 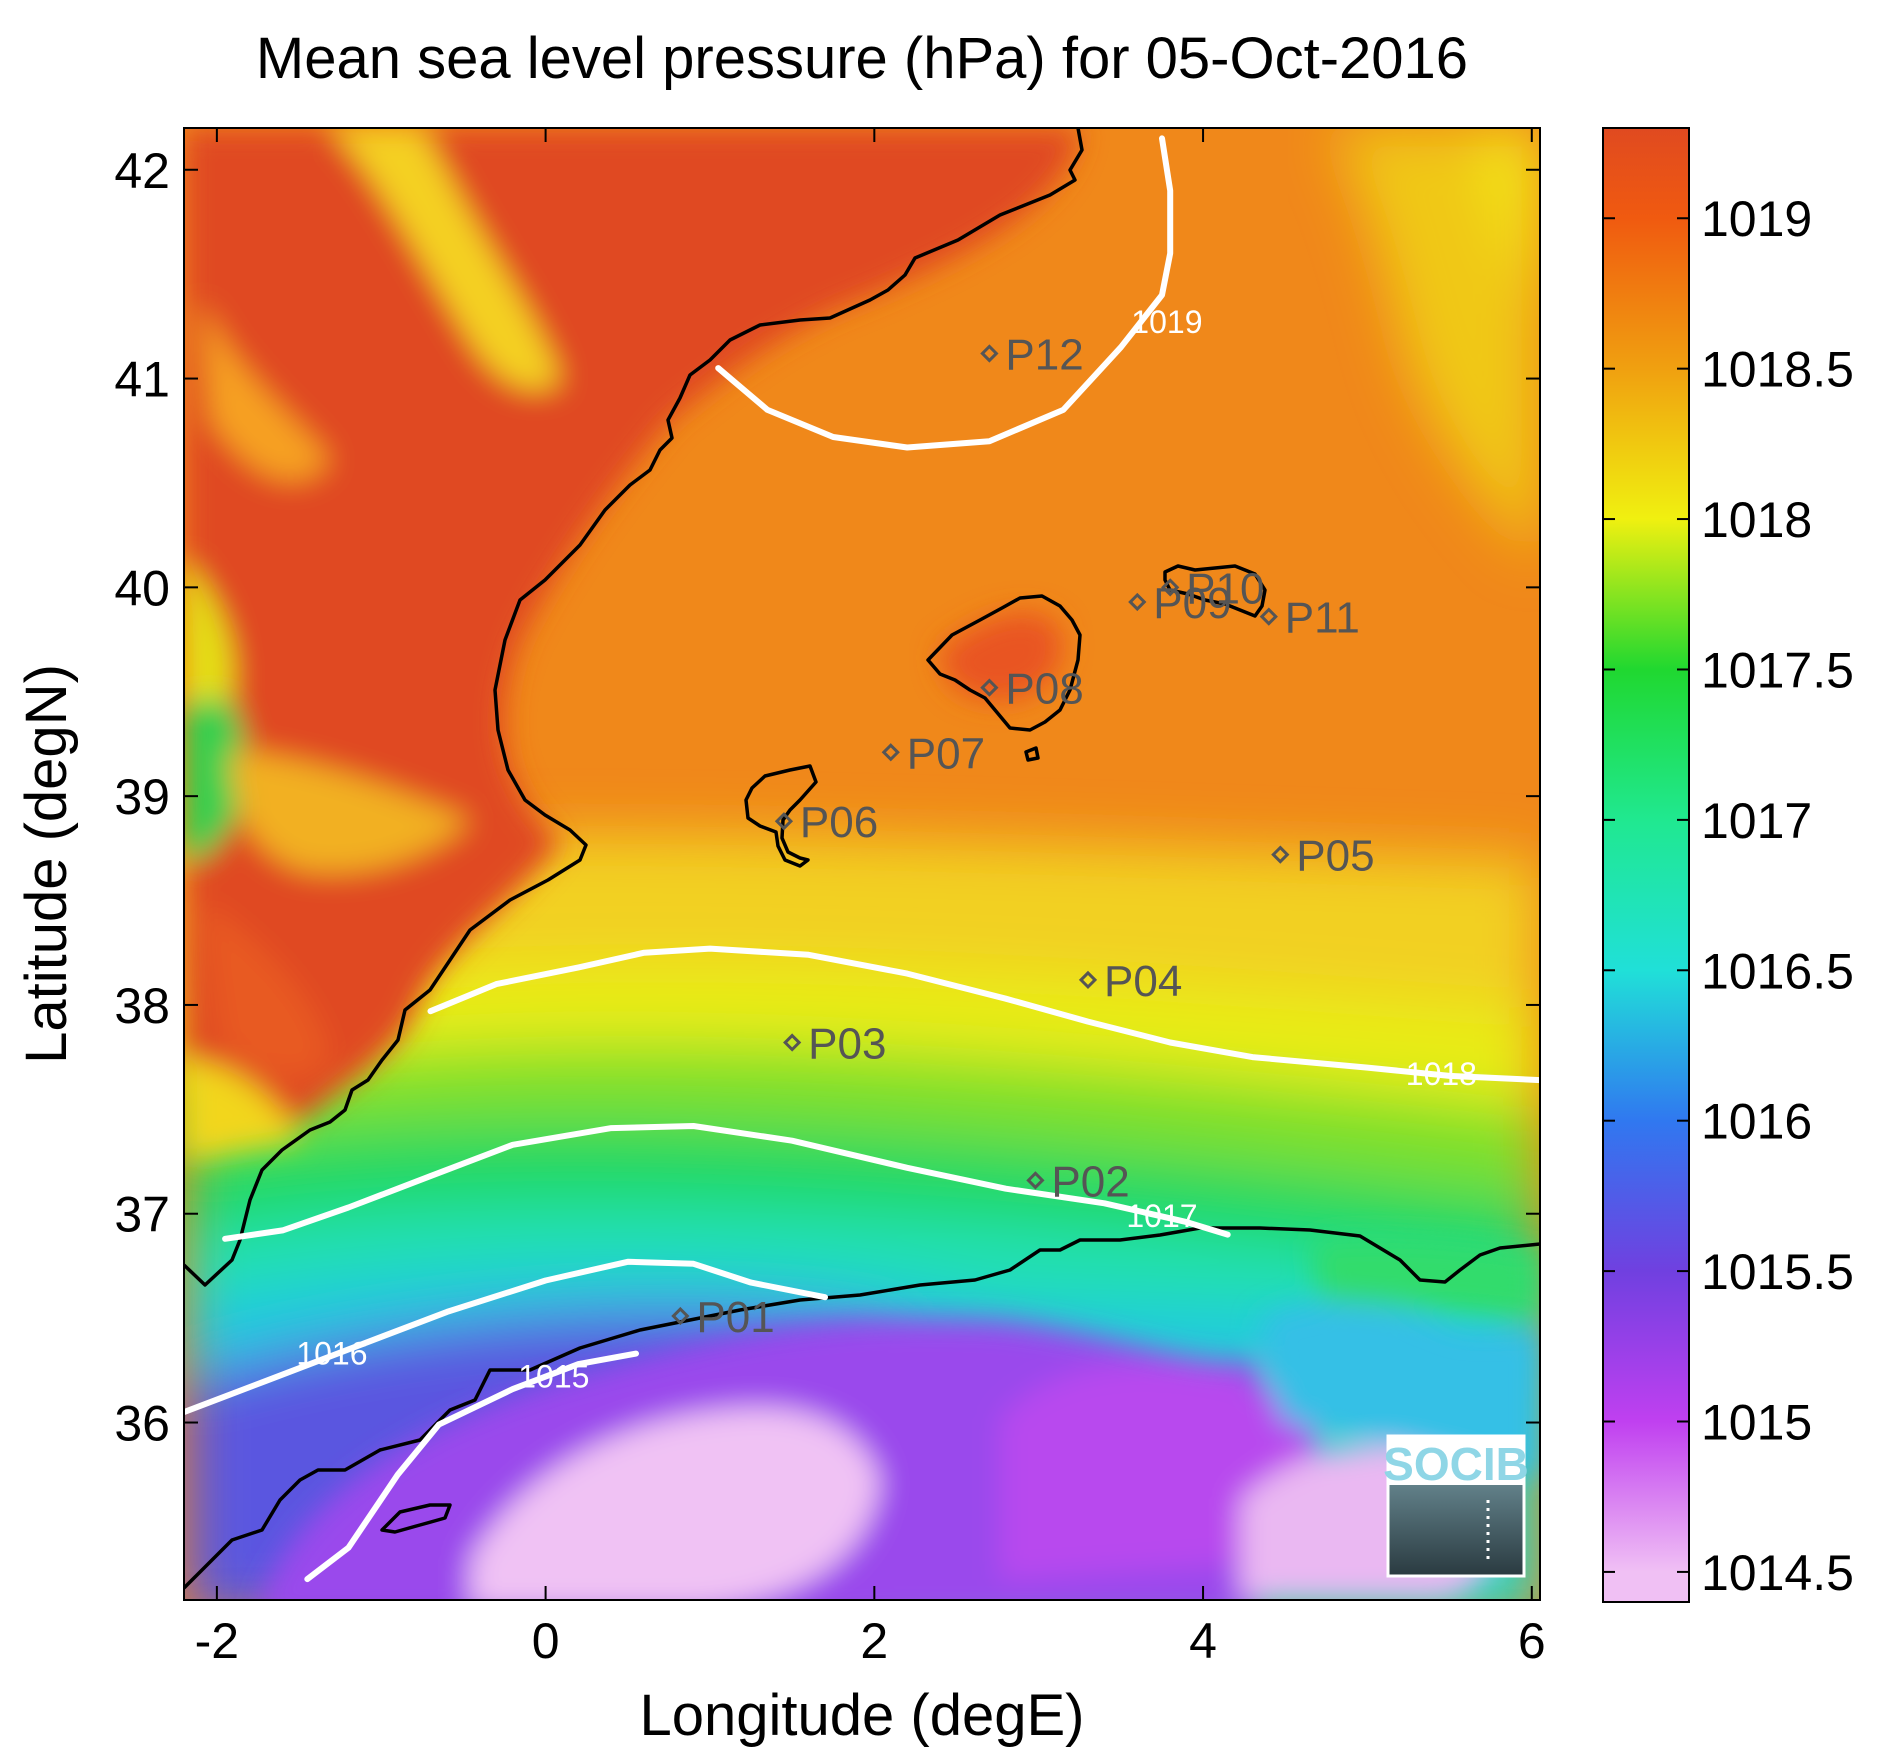 What do you see at coordinates (1456, 1506) in the screenshot?
I see `socib-logo: SOCIB` at bounding box center [1456, 1506].